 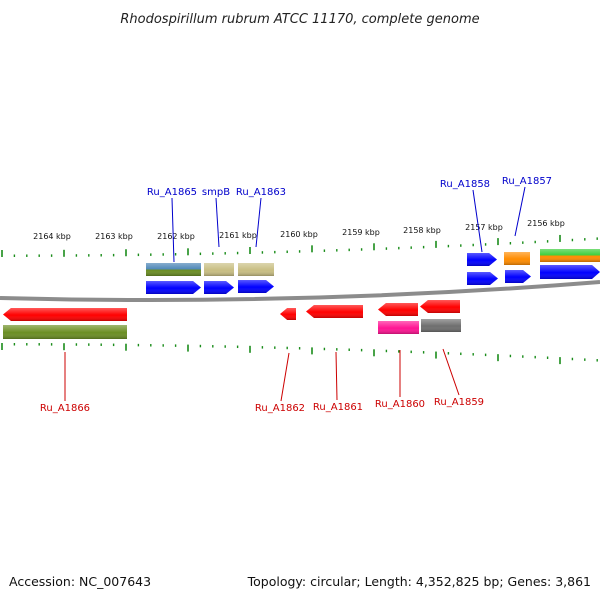 What do you see at coordinates (176, 236) in the screenshot?
I see `scale-label: 2162 kbp` at bounding box center [176, 236].